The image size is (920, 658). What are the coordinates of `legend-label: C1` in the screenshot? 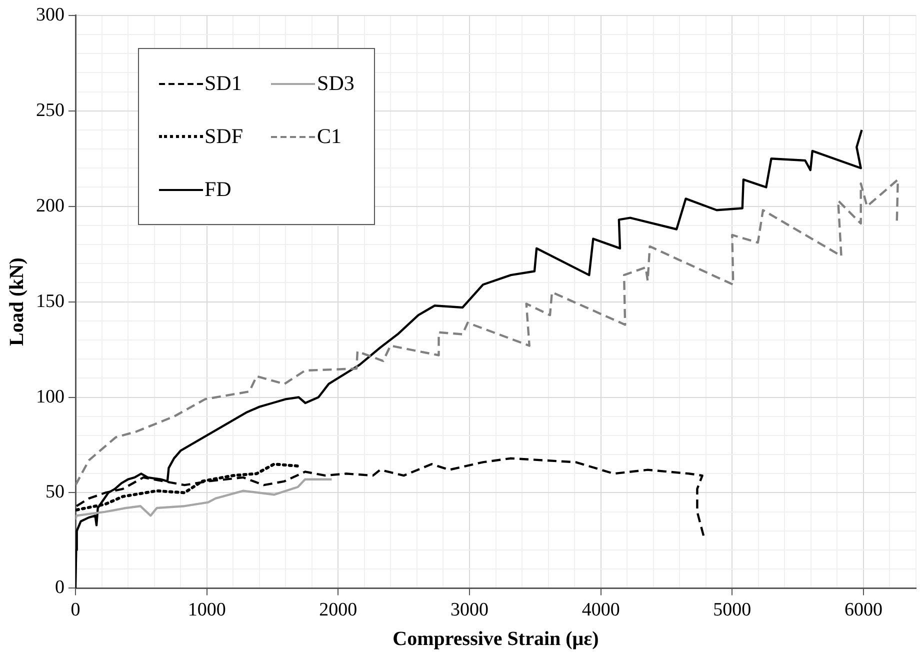 It's located at (329, 137).